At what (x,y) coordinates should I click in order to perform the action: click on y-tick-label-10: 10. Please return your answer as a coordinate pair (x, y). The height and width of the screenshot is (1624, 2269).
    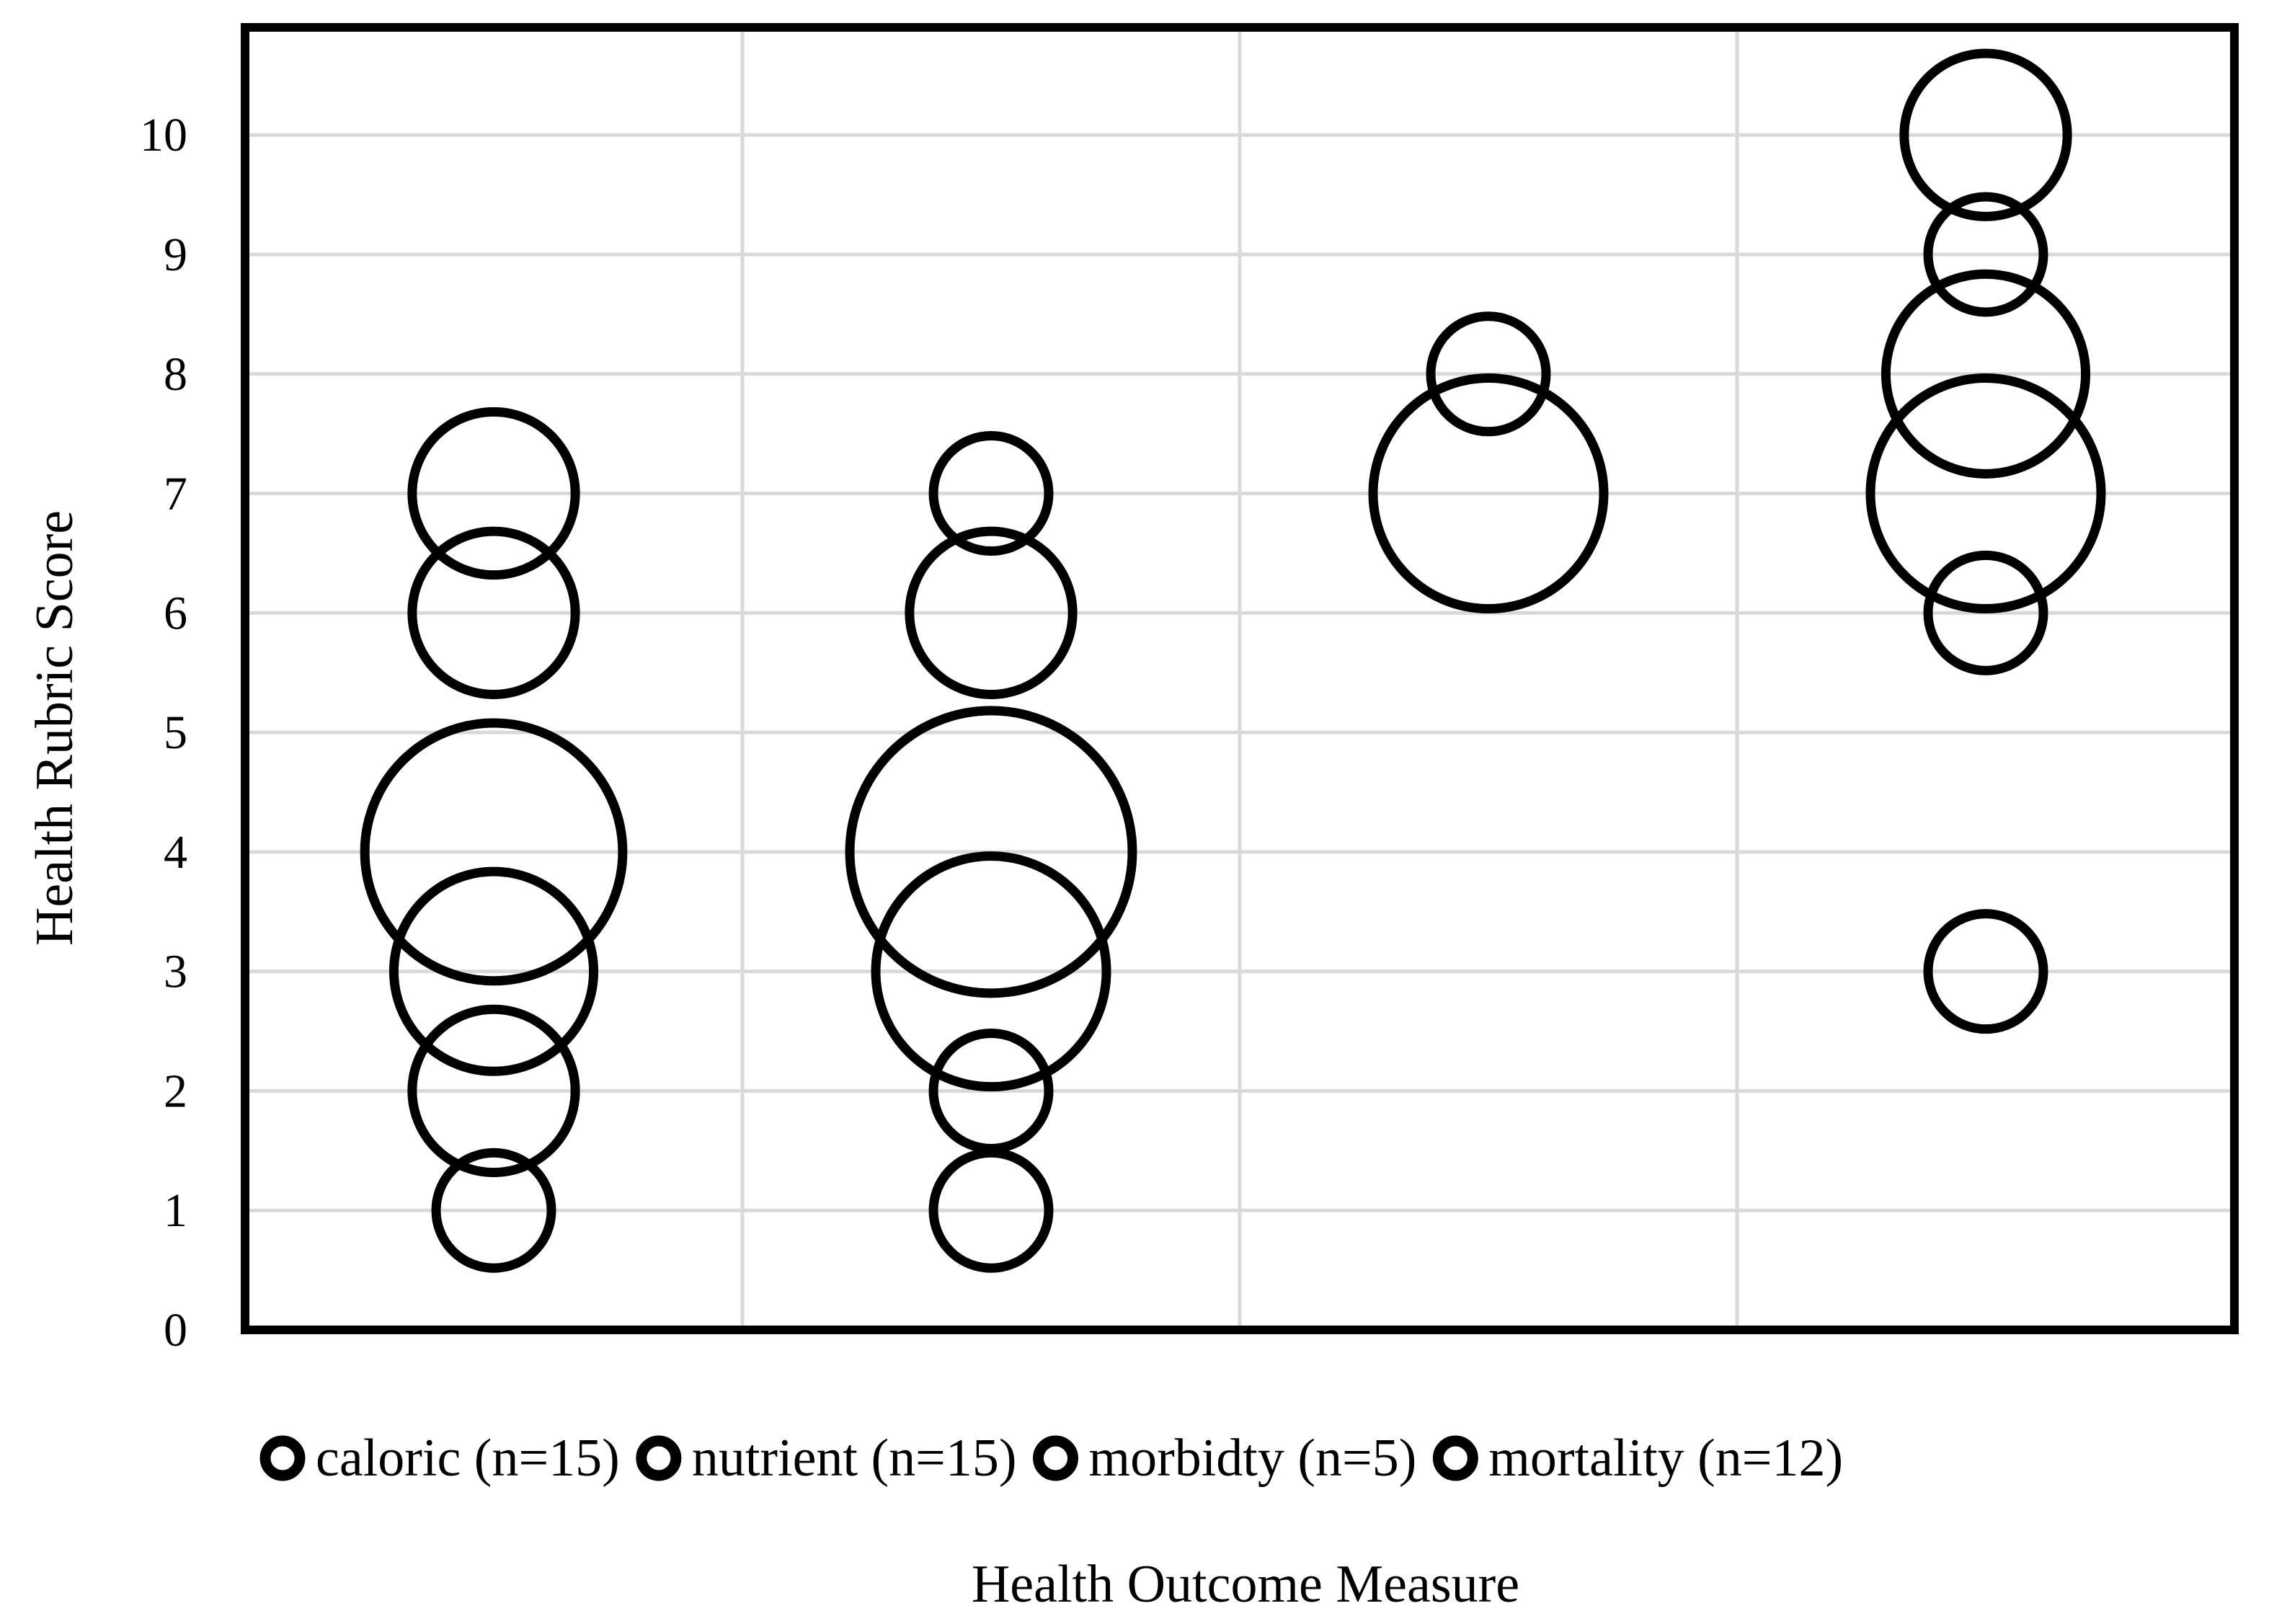
    Looking at the image, I should click on (163, 135).